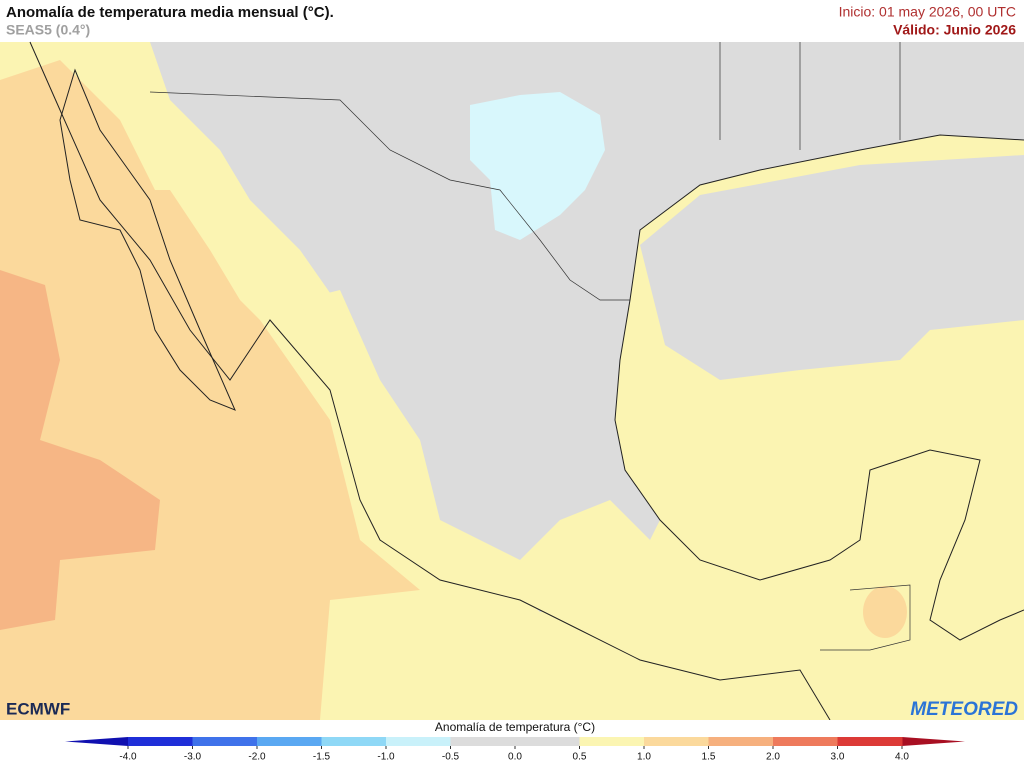 Image resolution: width=1024 pixels, height=764 pixels. Describe the element at coordinates (147, 239) in the screenshot. I see `coastline` at that location.